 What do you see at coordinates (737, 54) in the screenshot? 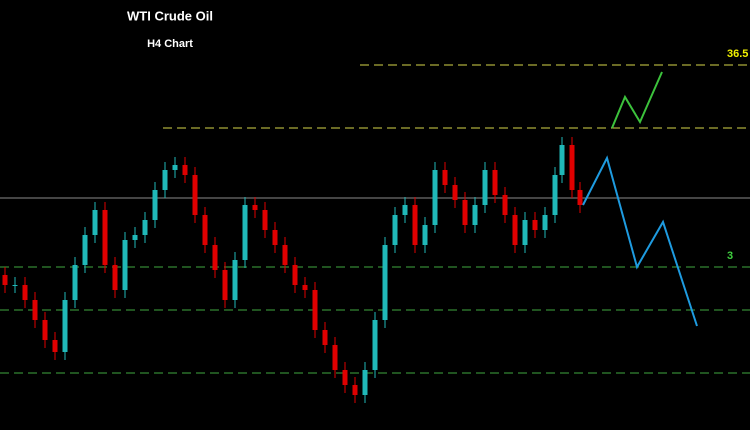
I see `level-label: 36.5` at bounding box center [737, 54].